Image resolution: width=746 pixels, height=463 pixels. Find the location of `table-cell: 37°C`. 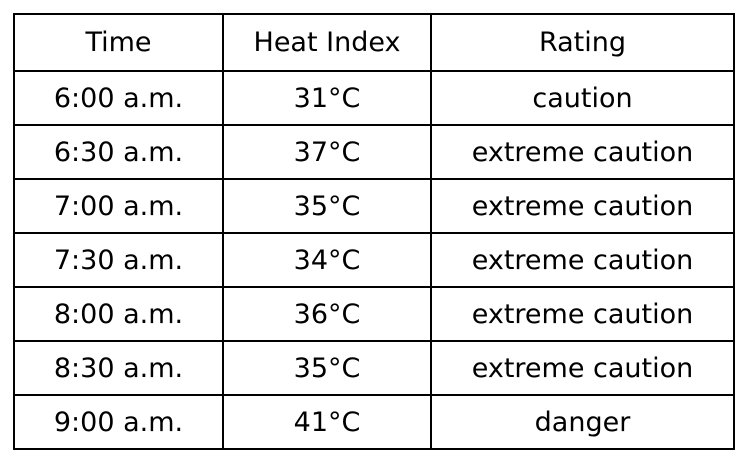

table-cell: 37°C is located at coordinates (327, 152).